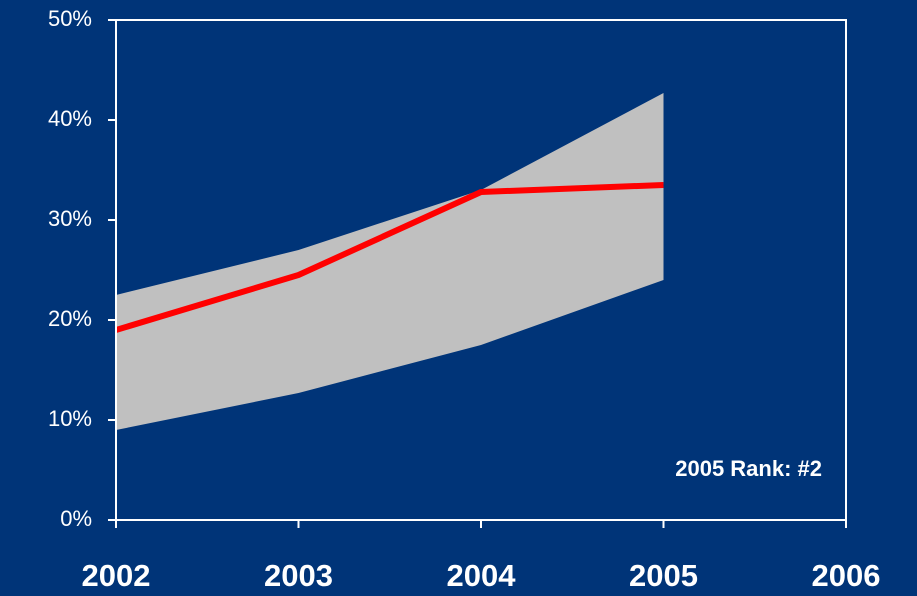 The width and height of the screenshot is (917, 596). What do you see at coordinates (70, 218) in the screenshot?
I see `y-tick-label: 30%` at bounding box center [70, 218].